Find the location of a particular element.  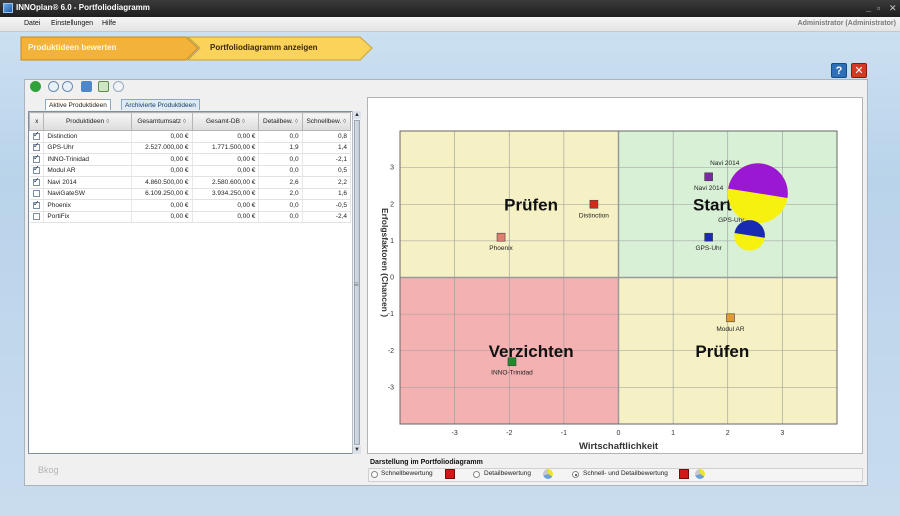

close-button: ✕ is located at coordinates (859, 70).